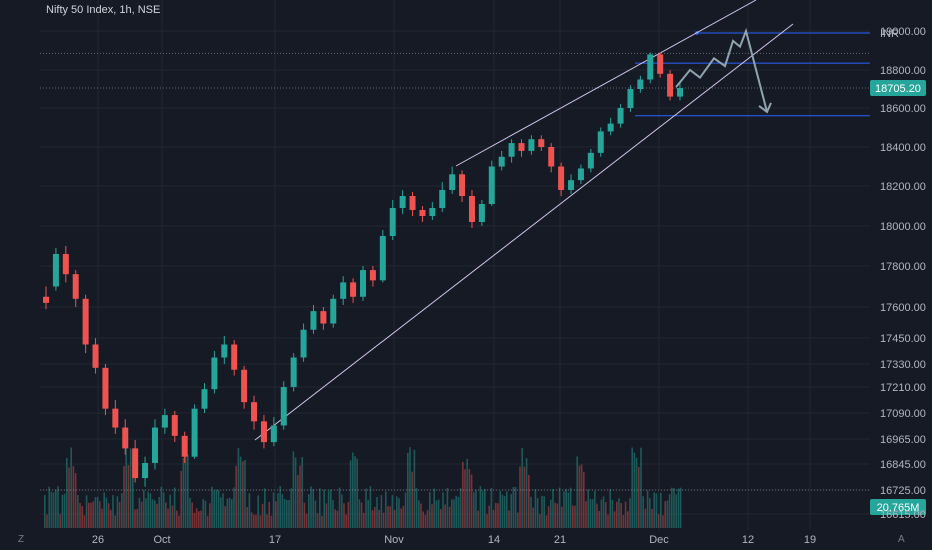 The height and width of the screenshot is (550, 932). Describe the element at coordinates (103, 10) in the screenshot. I see `chart-title: Nifty 50 Index, 1h, NSE` at that location.